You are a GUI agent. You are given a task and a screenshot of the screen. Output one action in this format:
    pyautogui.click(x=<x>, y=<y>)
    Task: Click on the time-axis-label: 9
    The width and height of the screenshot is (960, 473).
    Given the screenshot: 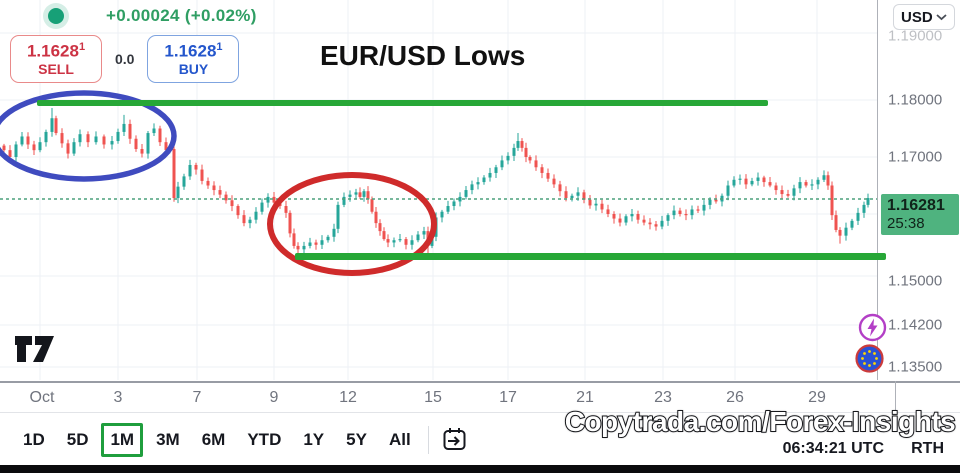 What is the action you would take?
    pyautogui.click(x=274, y=397)
    